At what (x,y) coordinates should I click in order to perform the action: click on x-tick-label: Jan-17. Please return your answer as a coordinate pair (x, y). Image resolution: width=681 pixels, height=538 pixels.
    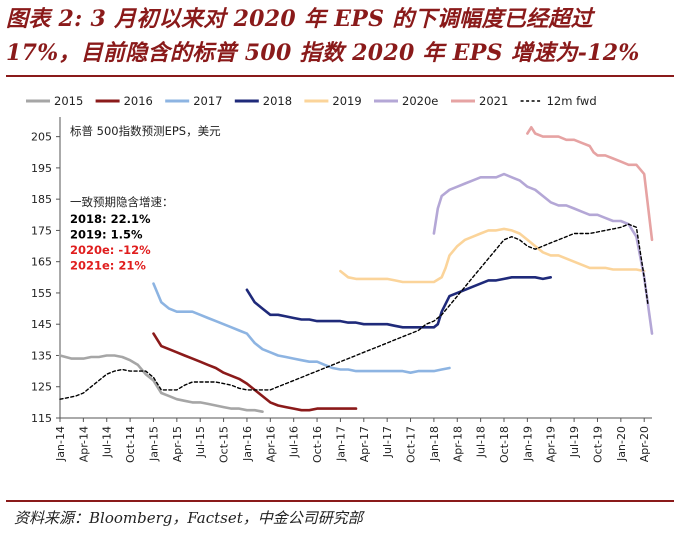
    Looking at the image, I should click on (340, 444).